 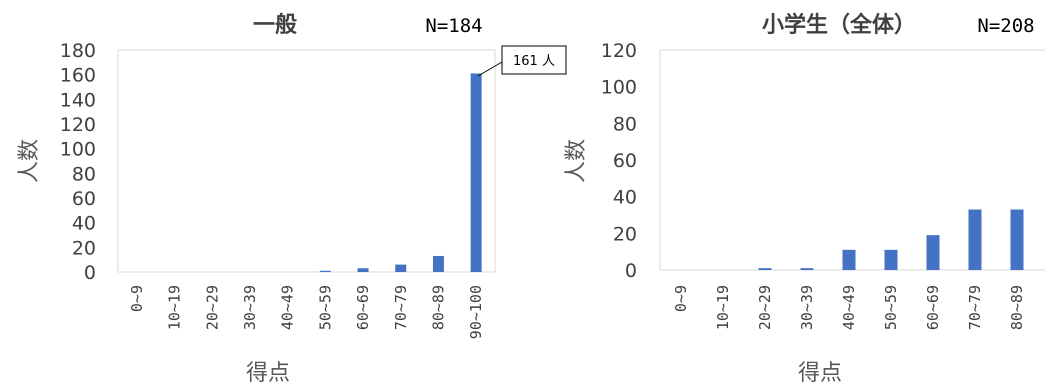 What do you see at coordinates (1005, 26) in the screenshot?
I see `sample-size-label: N=208` at bounding box center [1005, 26].